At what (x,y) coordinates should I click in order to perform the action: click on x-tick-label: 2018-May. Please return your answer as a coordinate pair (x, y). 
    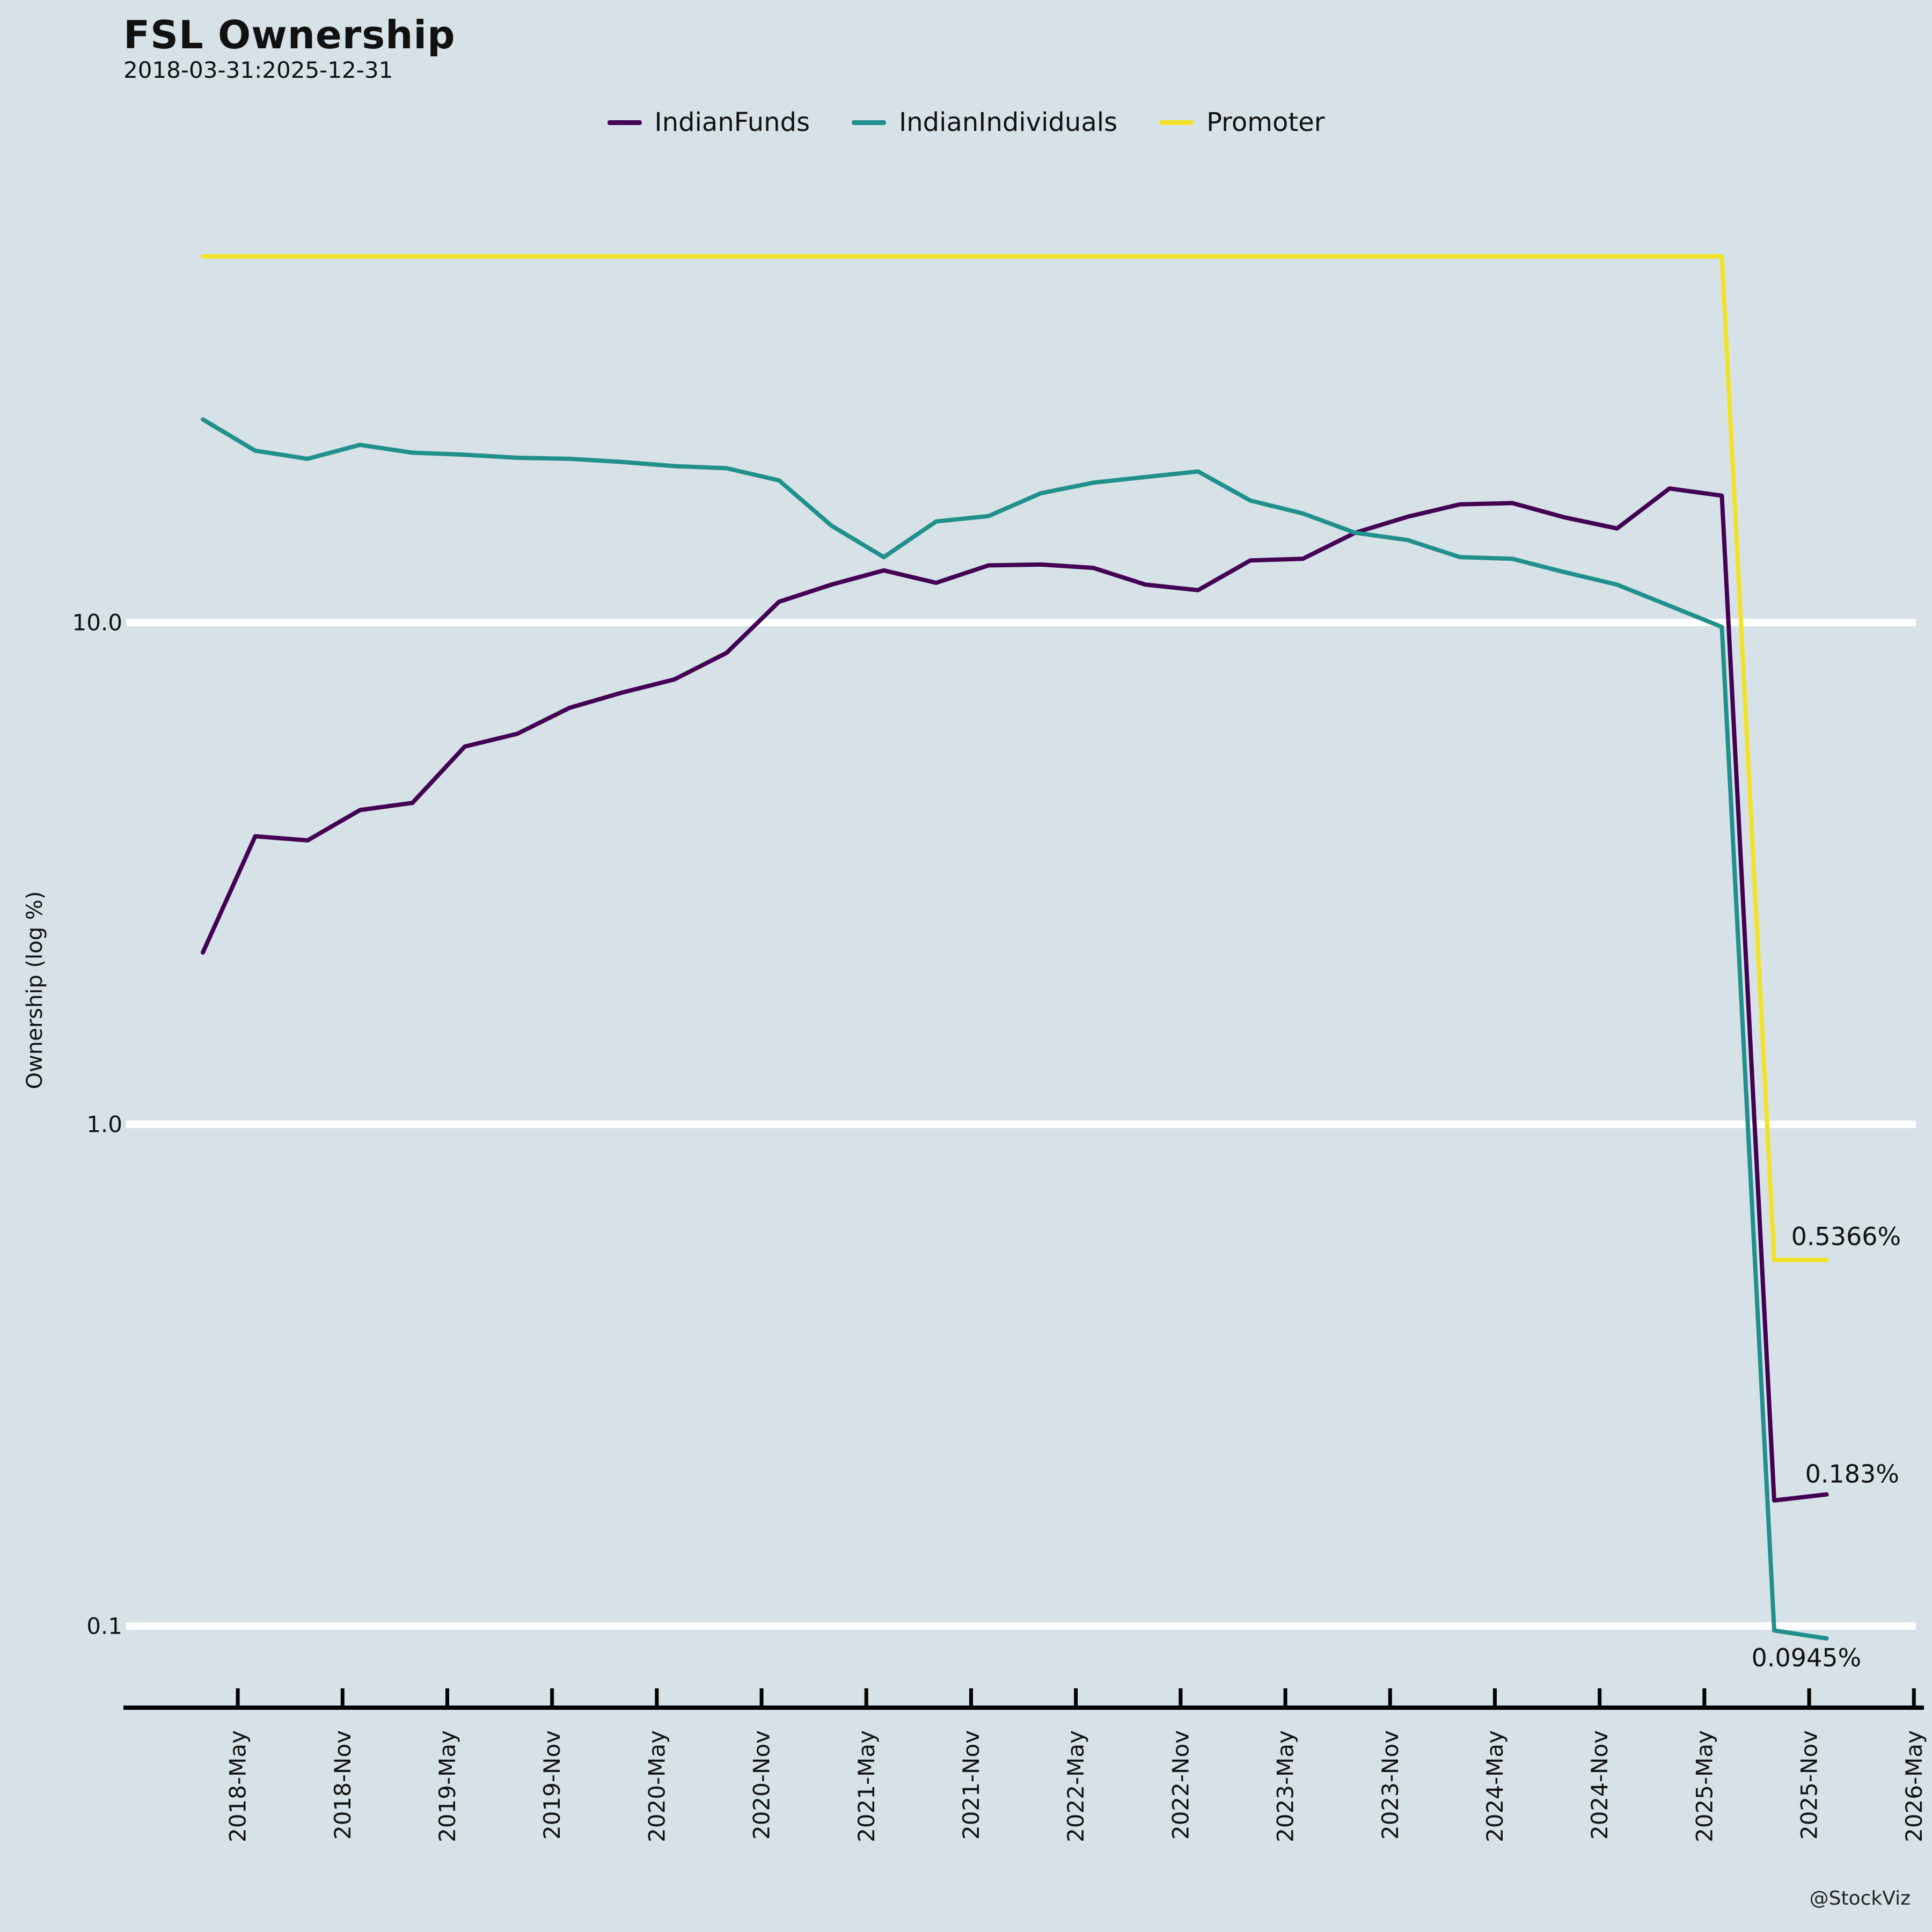
    Looking at the image, I should click on (238, 1786).